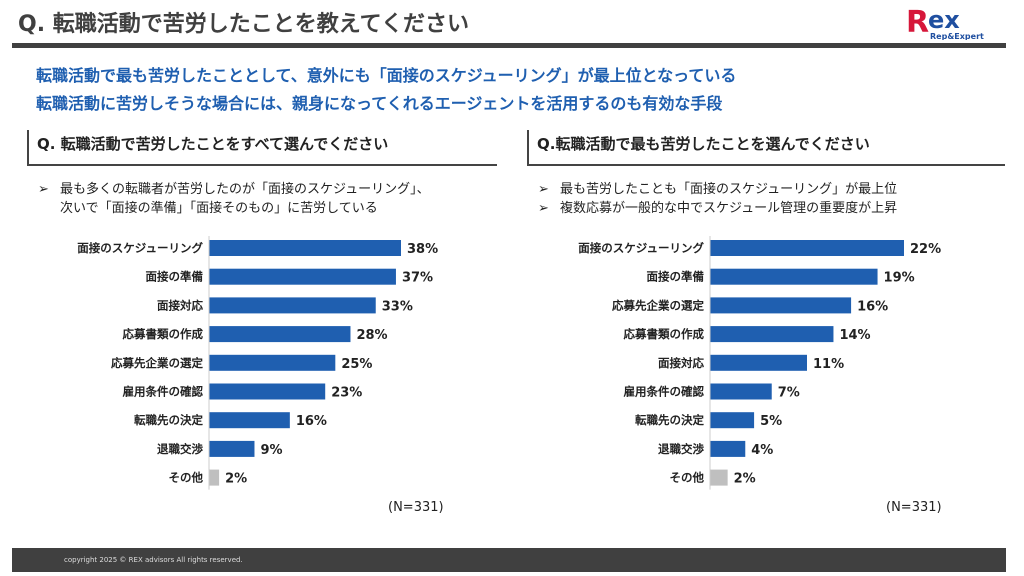 The image size is (1024, 576). I want to click on value-label: 9%, so click(271, 450).